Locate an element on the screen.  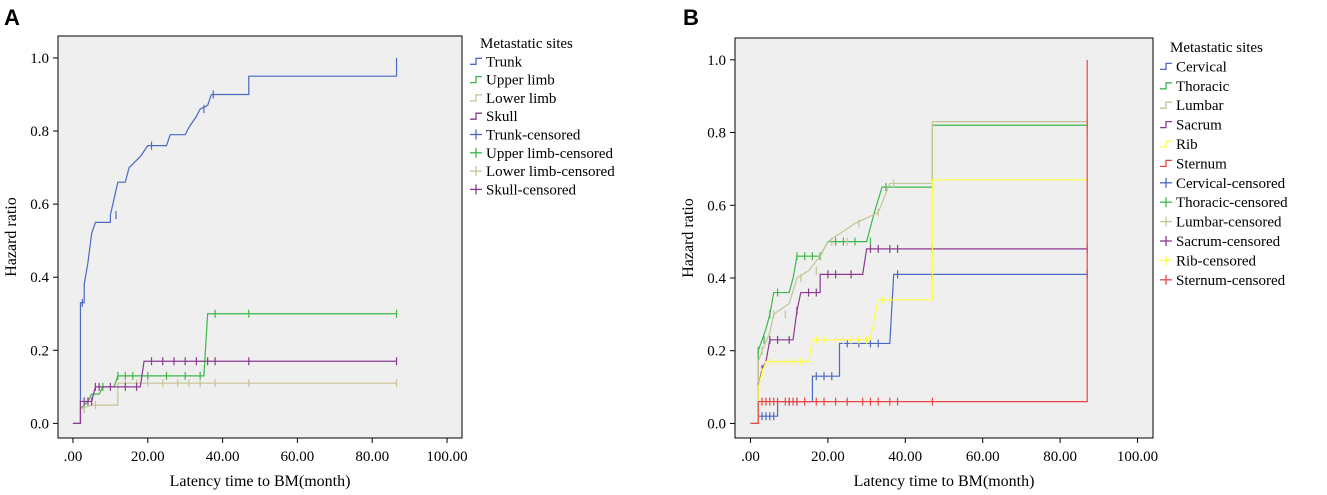
chart-a-legend-entry: Skull is located at coordinates (502, 117).